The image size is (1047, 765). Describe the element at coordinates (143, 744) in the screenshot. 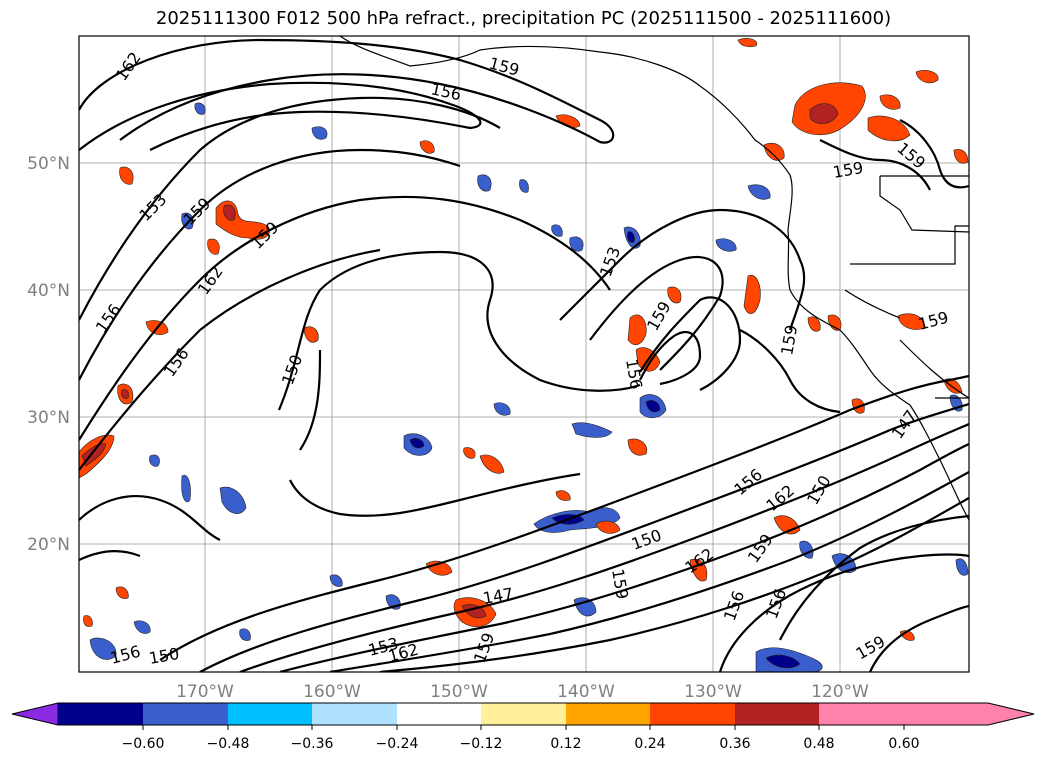

I see `colorbar-tick-label: −0.60` at that location.